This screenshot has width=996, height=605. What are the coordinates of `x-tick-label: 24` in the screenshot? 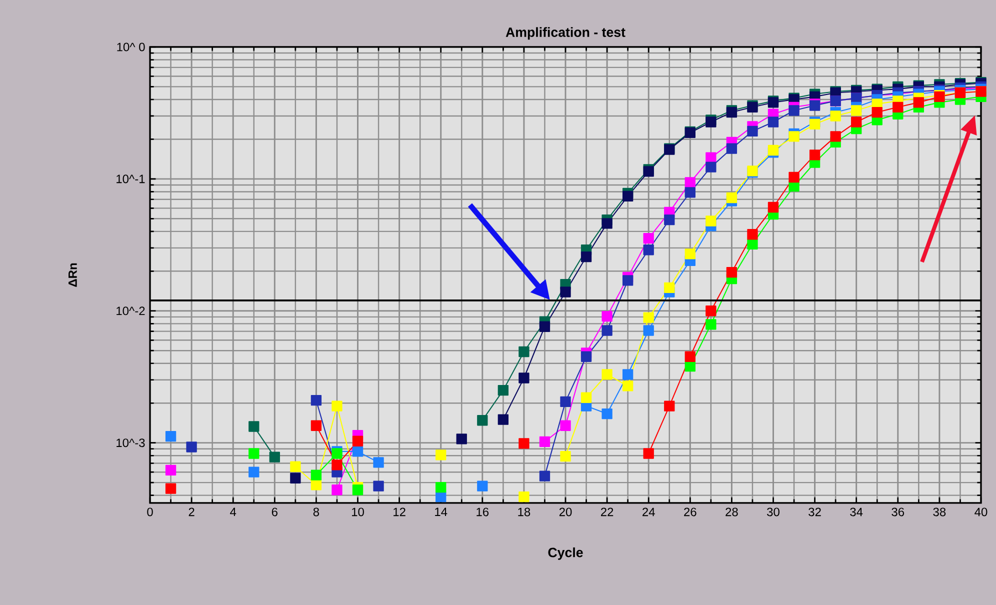 It's located at (648, 512).